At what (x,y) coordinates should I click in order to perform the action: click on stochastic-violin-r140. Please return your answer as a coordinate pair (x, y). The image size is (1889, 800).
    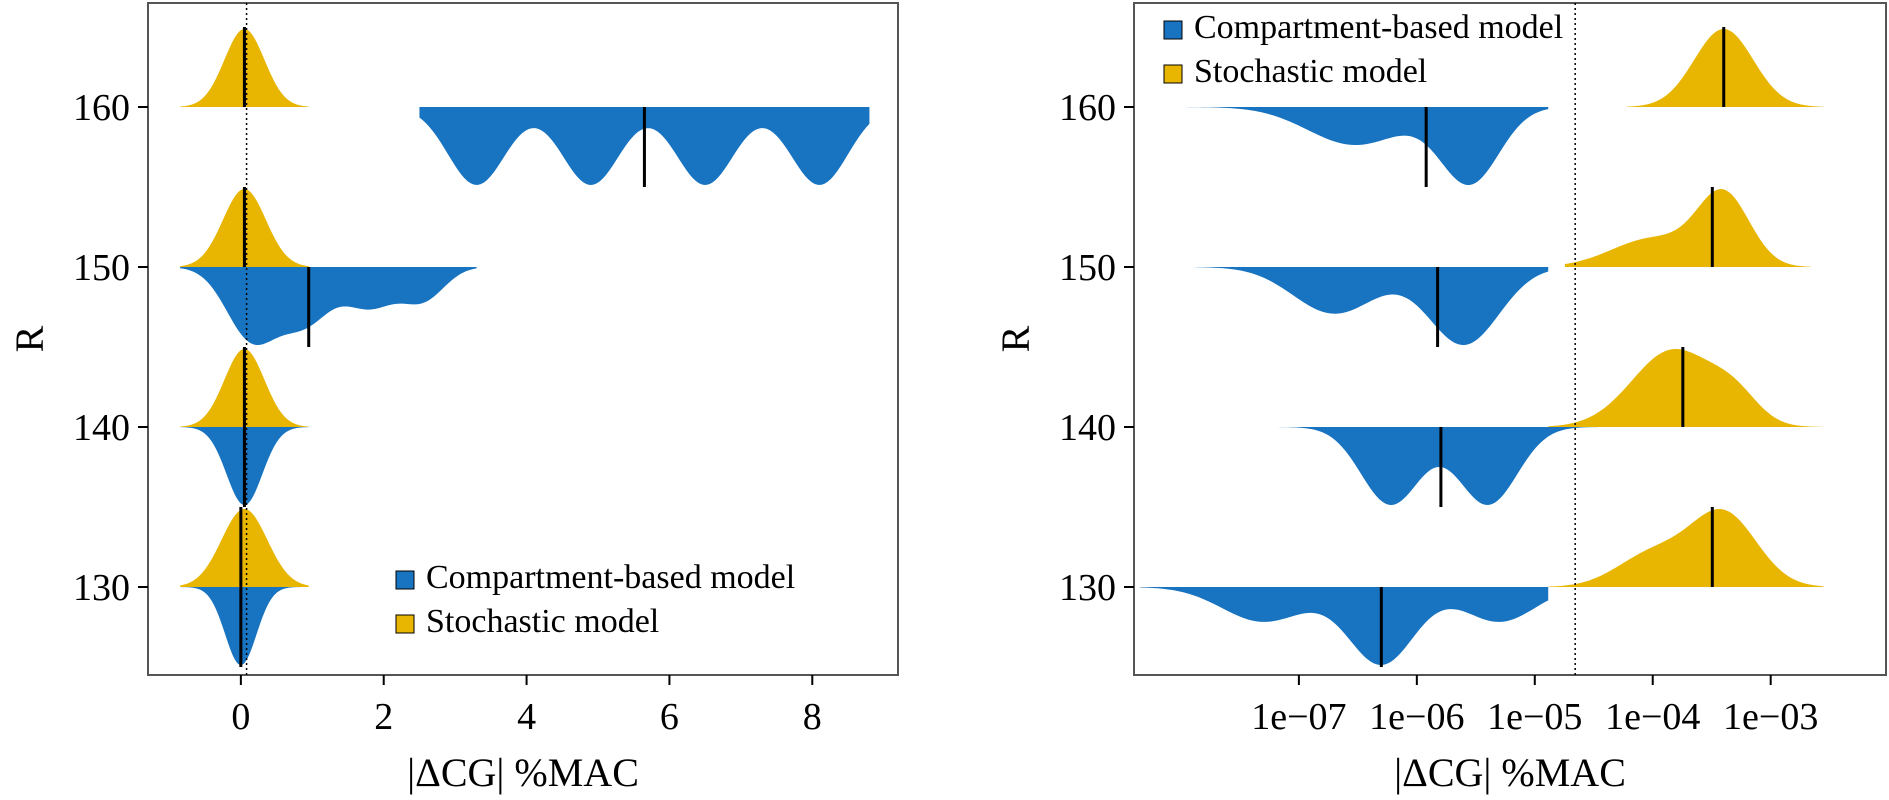
    Looking at the image, I should click on (1686, 388).